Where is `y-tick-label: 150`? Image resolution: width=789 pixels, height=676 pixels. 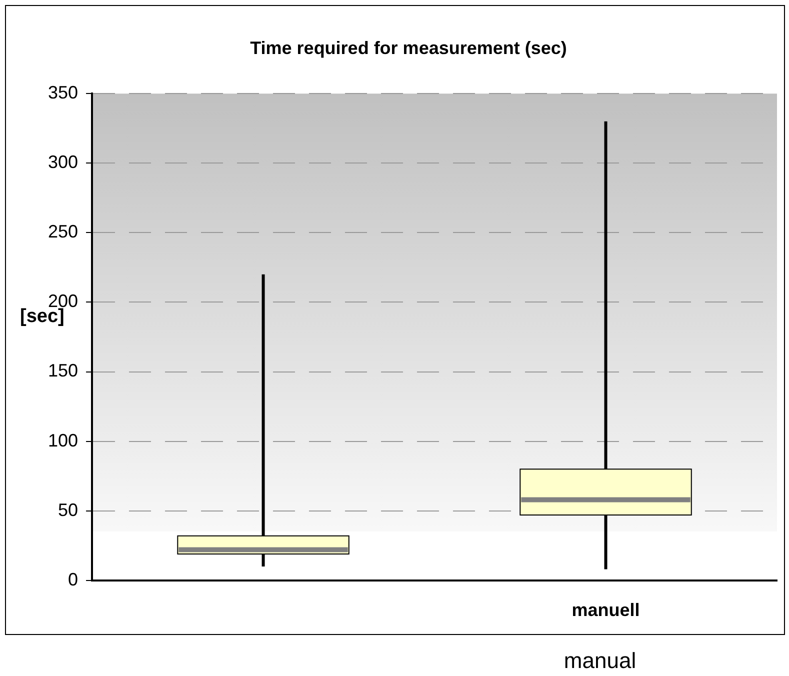 y-tick-label: 150 is located at coordinates (63, 370).